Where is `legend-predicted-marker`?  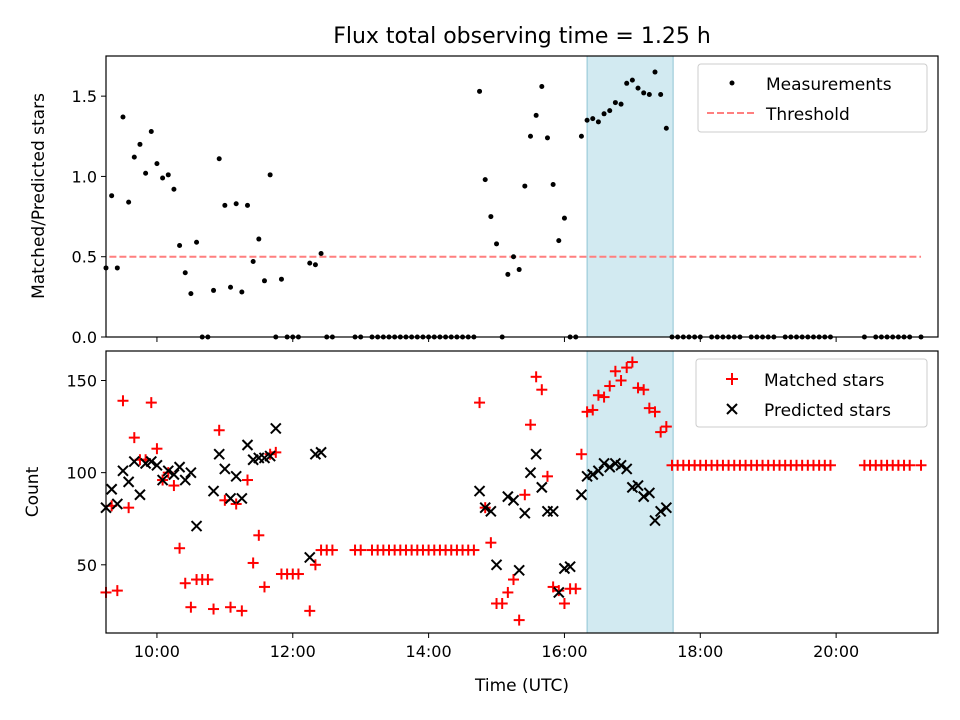
legend-predicted-marker is located at coordinates (732, 409).